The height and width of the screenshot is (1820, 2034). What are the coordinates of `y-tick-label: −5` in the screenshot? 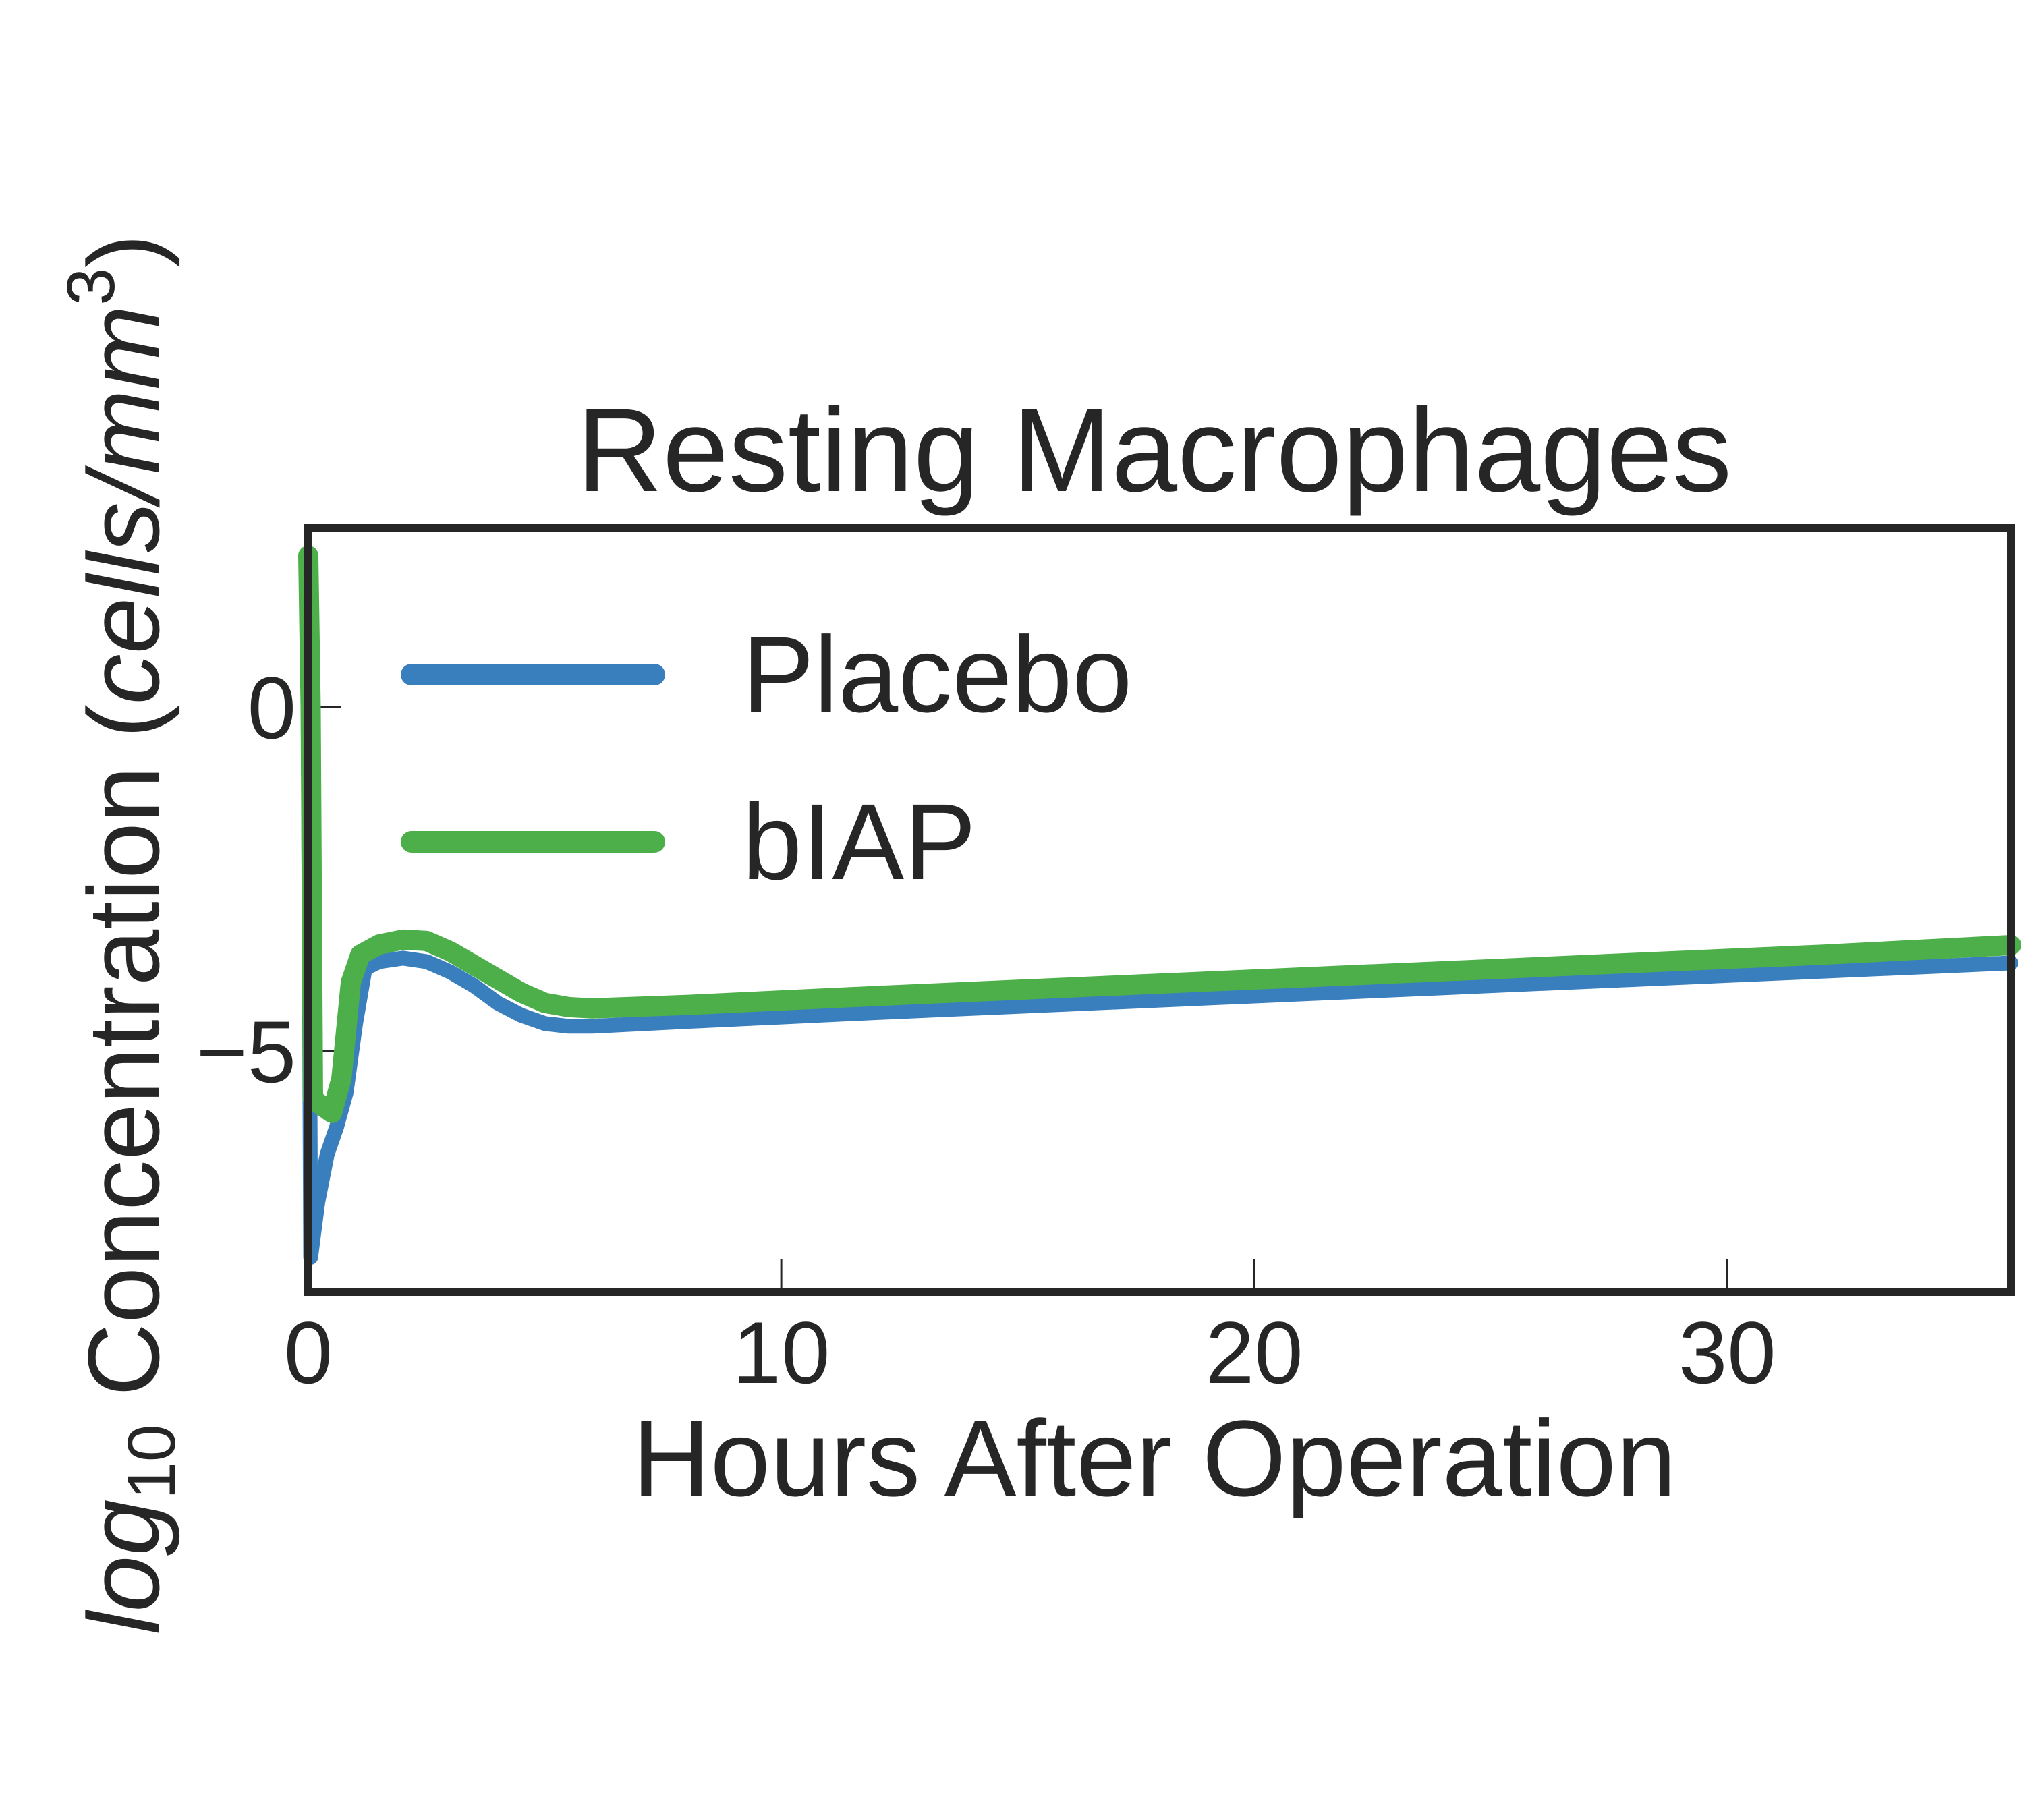 It's located at (246, 1051).